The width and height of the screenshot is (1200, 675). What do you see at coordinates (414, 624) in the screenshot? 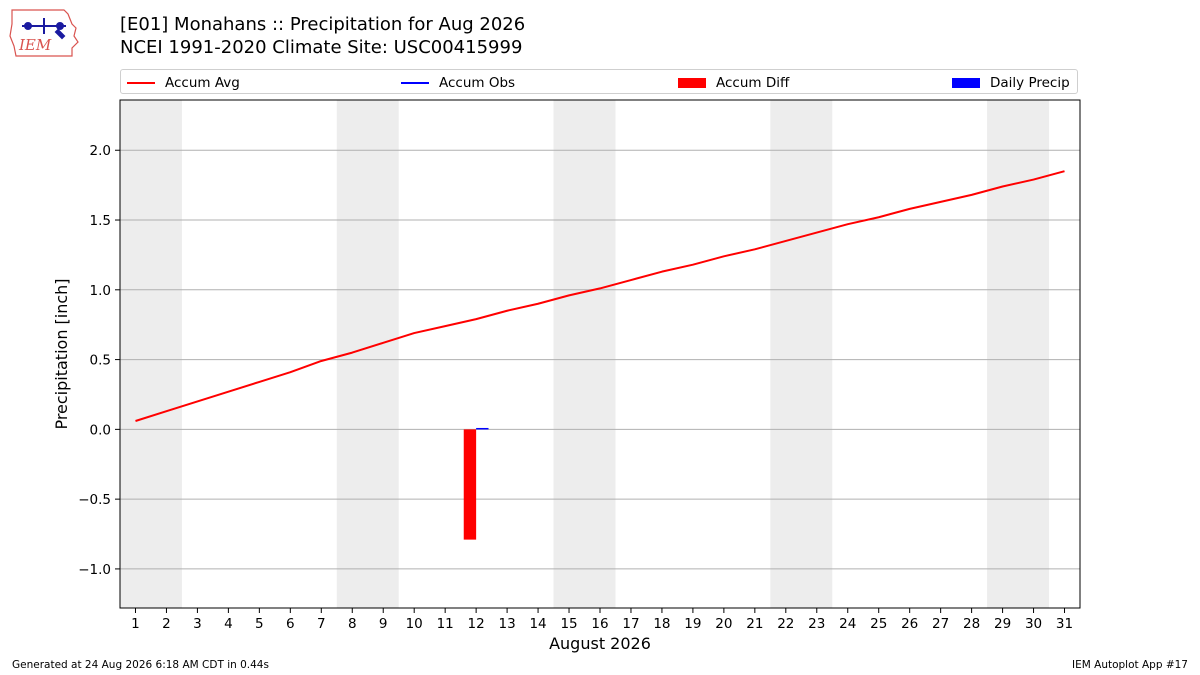
I see `x-tick-label: 10` at bounding box center [414, 624].